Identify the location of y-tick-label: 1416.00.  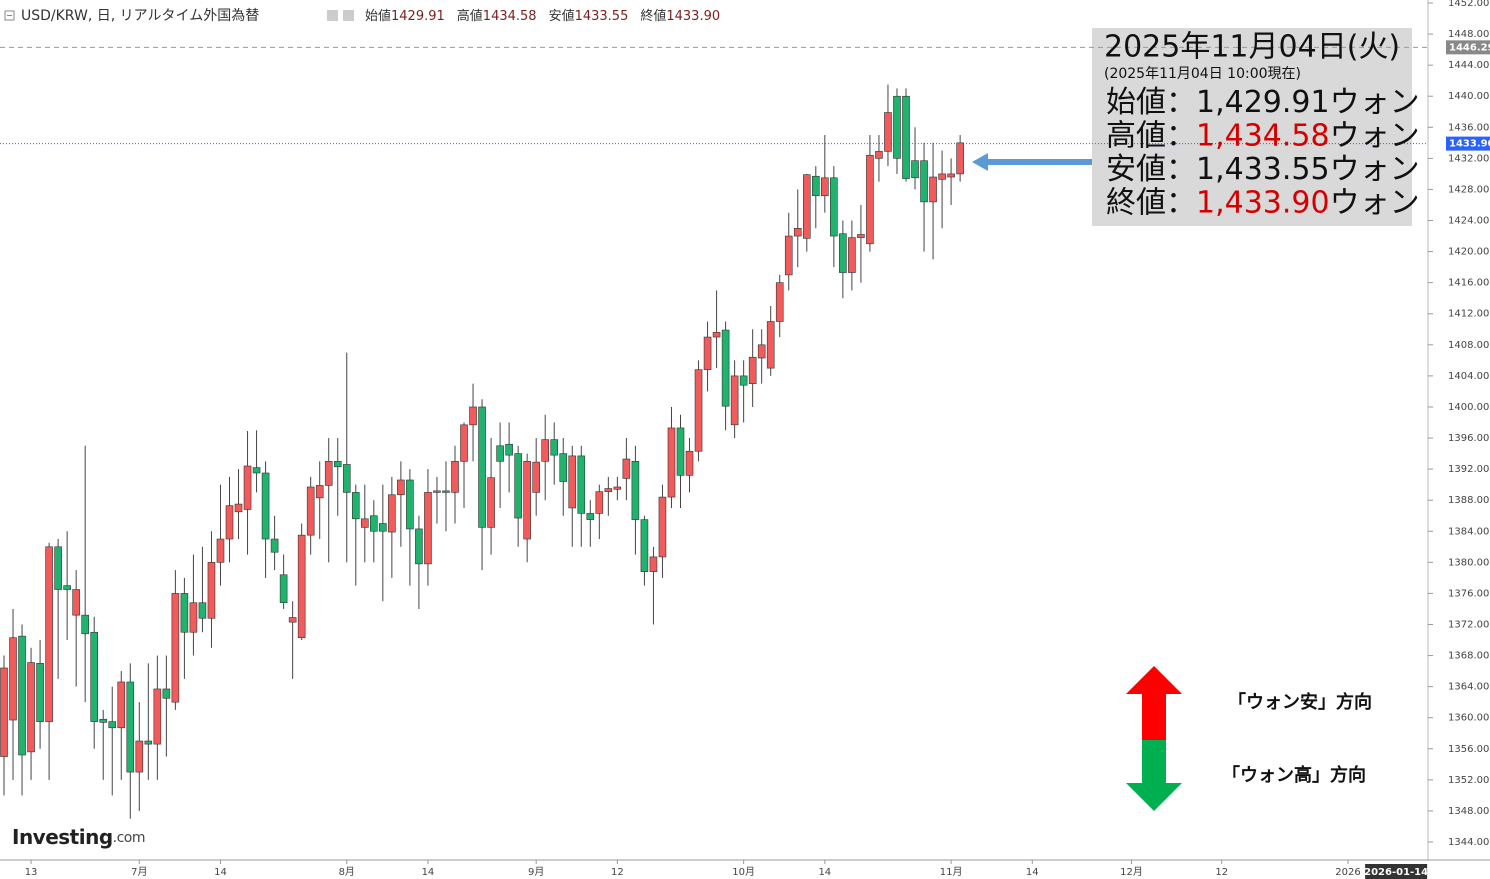
(1468, 283).